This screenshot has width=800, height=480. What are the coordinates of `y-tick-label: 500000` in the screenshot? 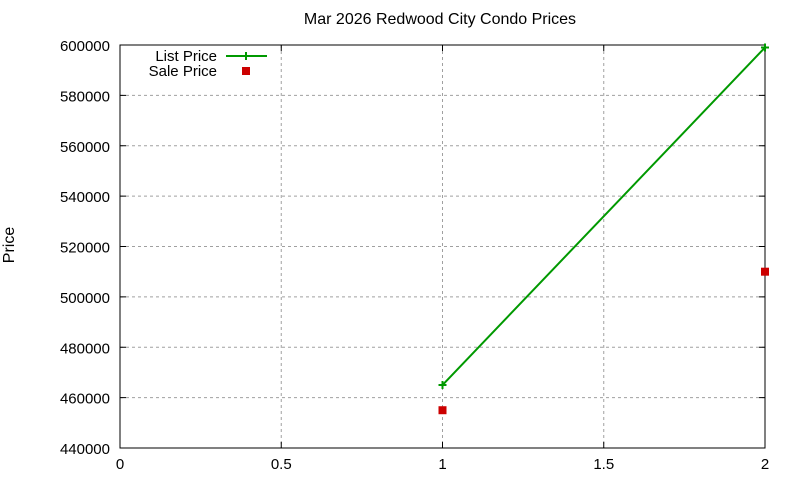 It's located at (85, 298).